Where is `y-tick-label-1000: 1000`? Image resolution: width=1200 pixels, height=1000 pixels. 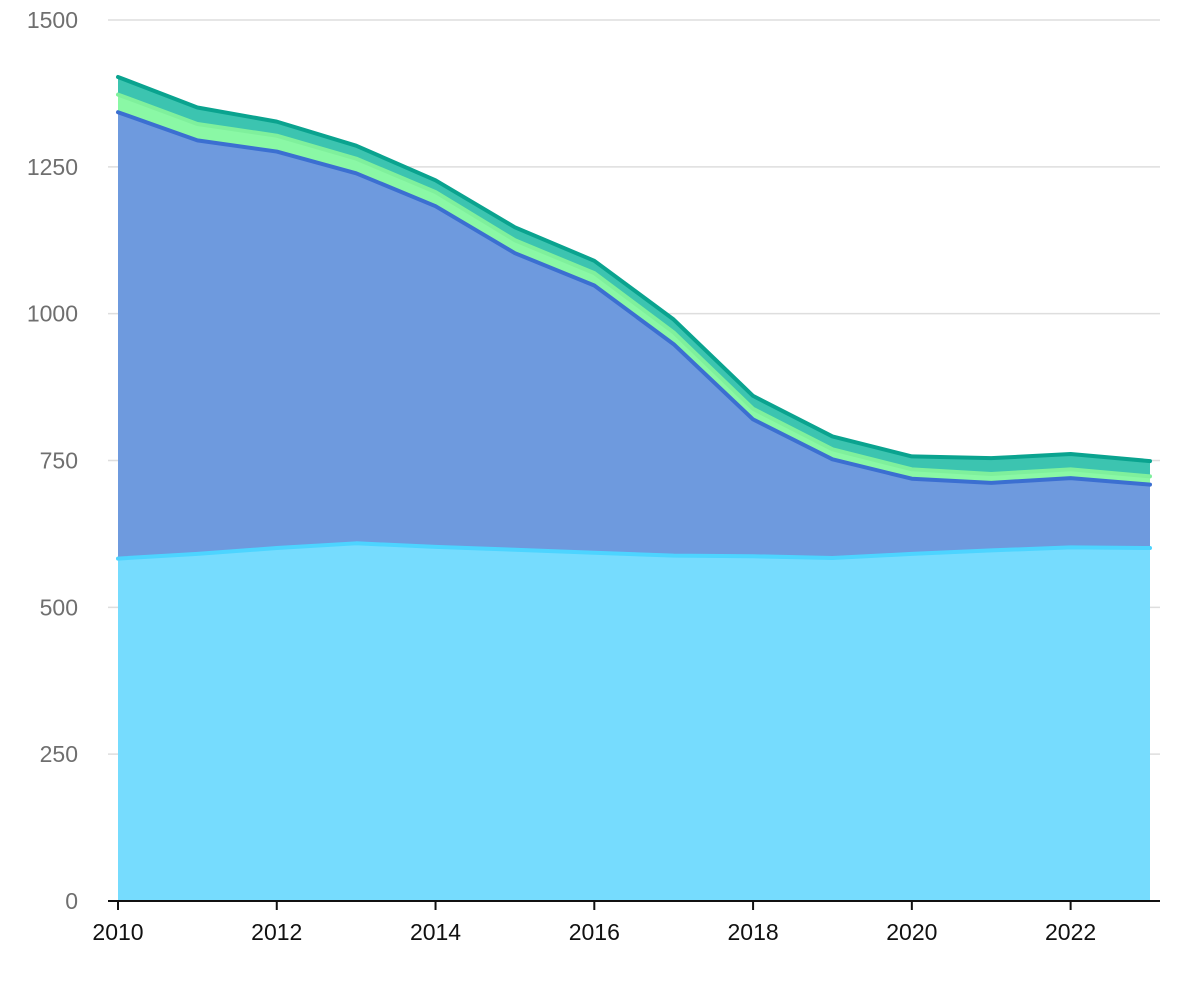 y-tick-label-1000: 1000 is located at coordinates (52, 314).